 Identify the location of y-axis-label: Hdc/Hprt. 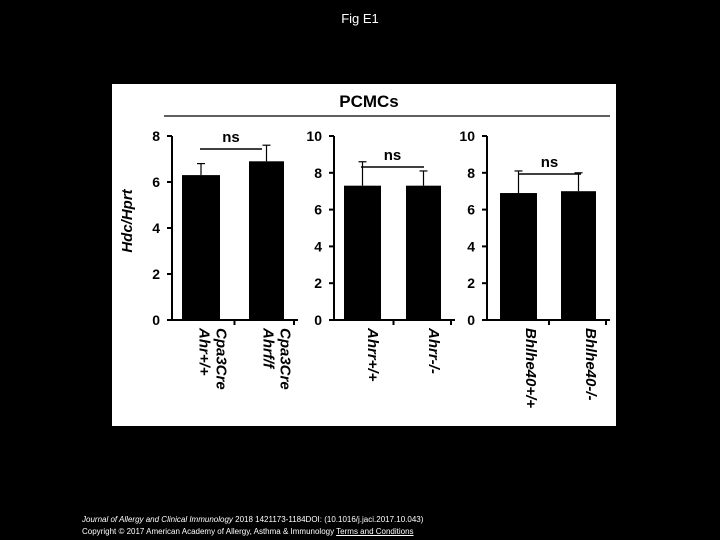
(127, 220).